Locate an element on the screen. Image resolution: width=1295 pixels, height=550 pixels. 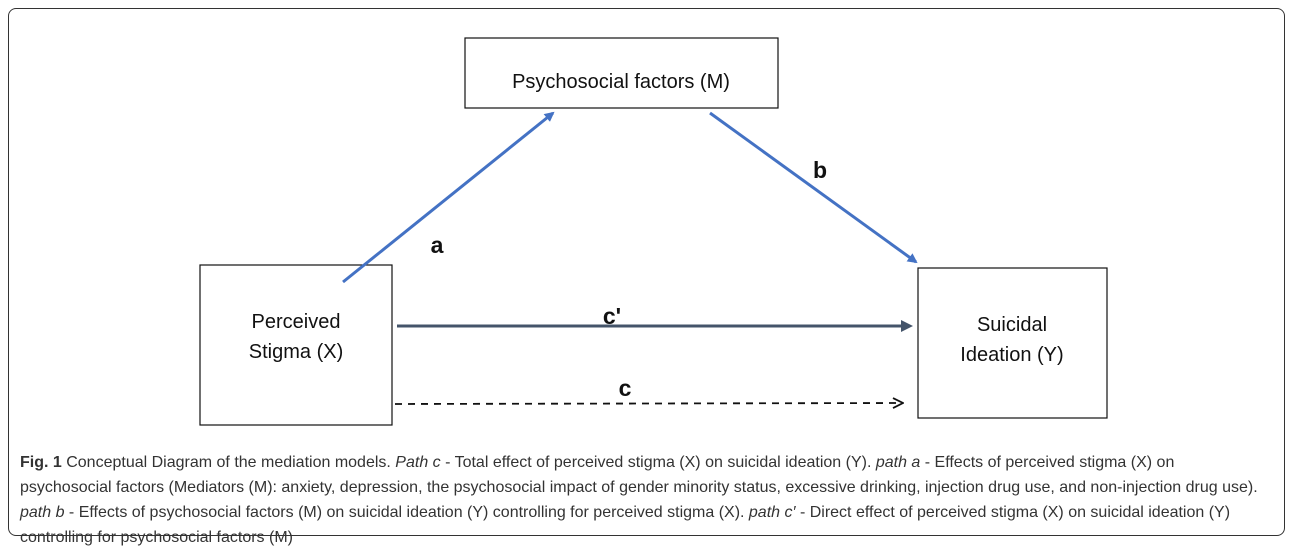
node-label: Perceived is located at coordinates (296, 322).